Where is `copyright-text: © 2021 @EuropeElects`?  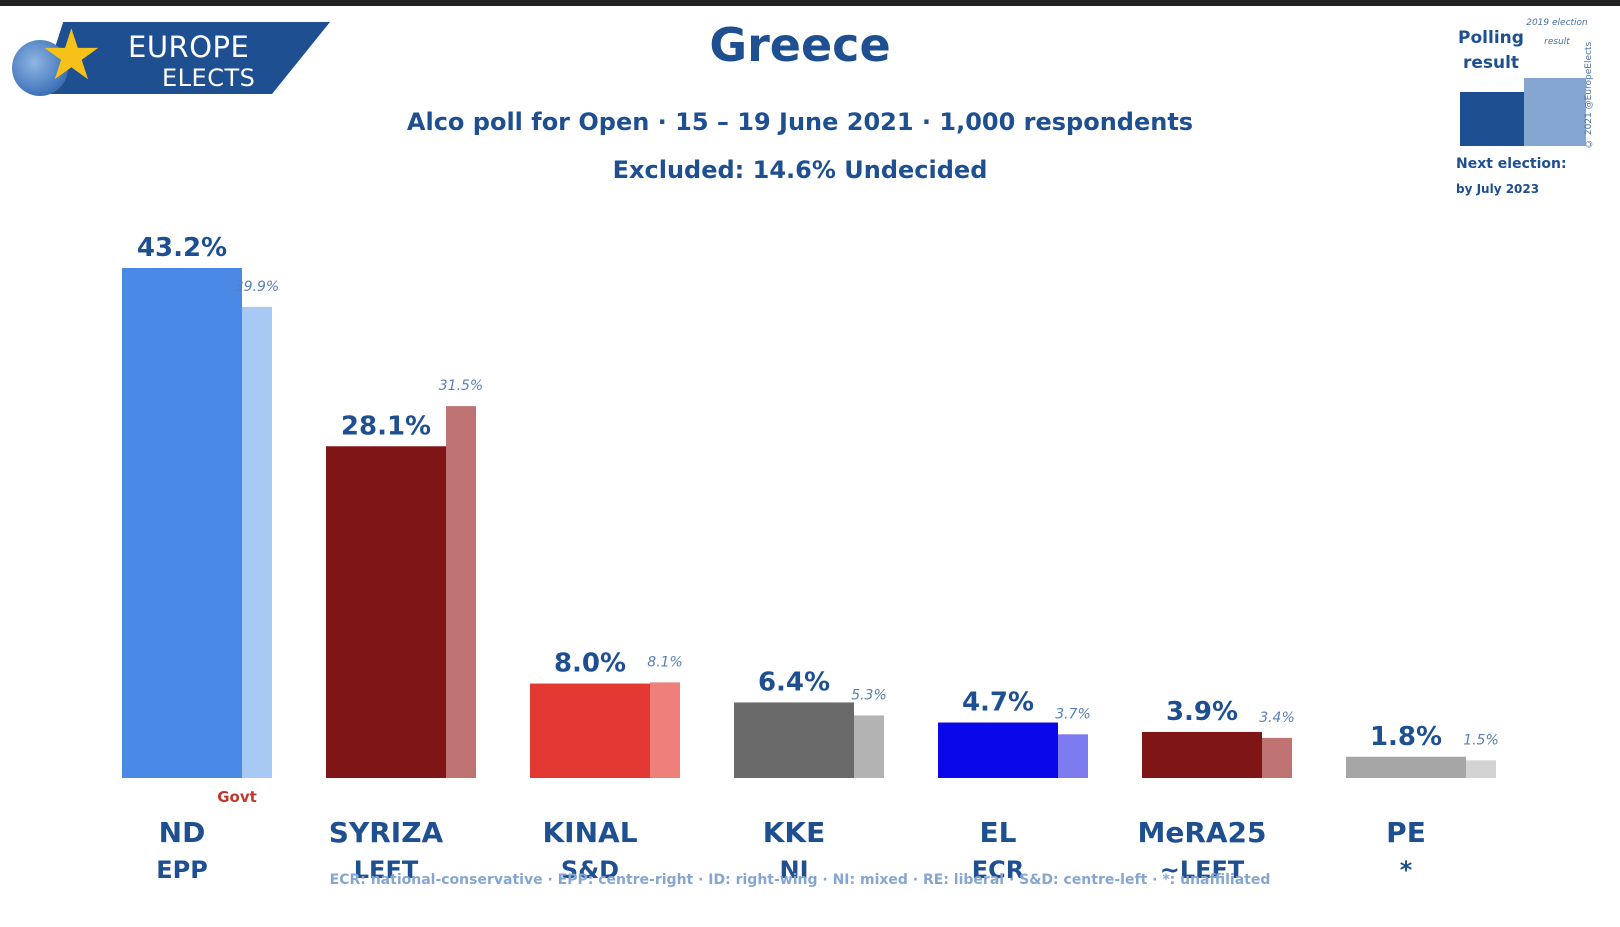 copyright-text: © 2021 @EuropeElects is located at coordinates (1589, 94).